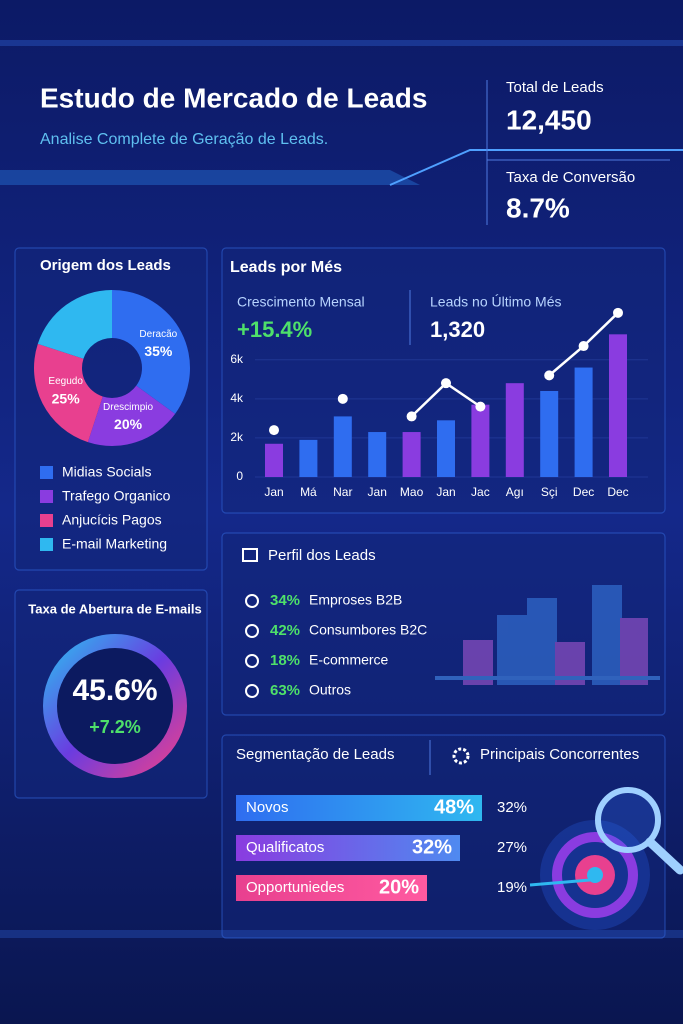 The width and height of the screenshot is (683, 1024). I want to click on x-tick-label: Má, so click(308, 492).